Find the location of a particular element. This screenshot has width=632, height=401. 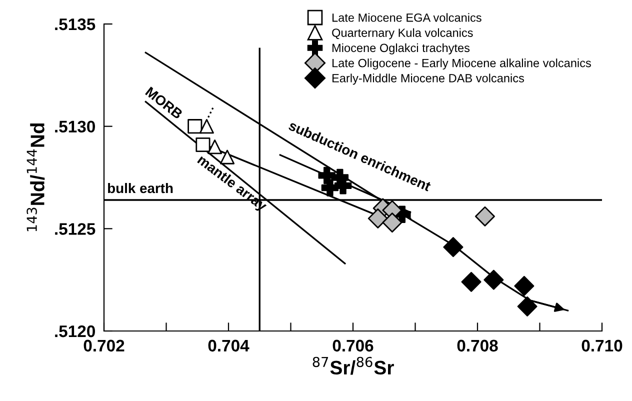

ref-line-label: bulk earth is located at coordinates (140, 188).